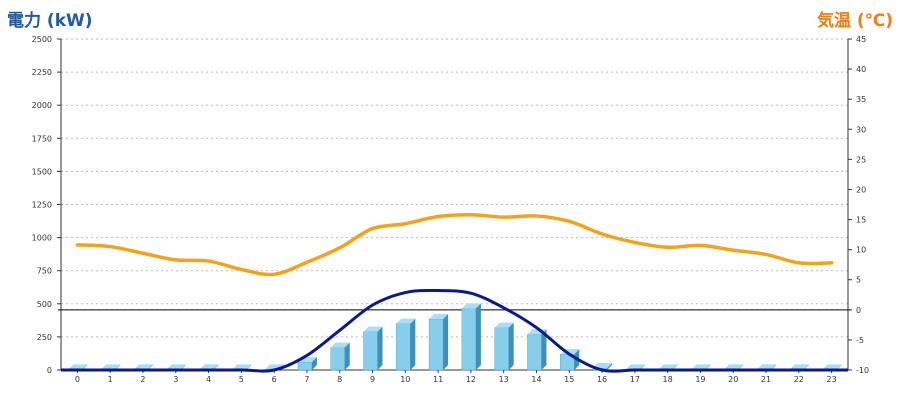 The height and width of the screenshot is (404, 900). Describe the element at coordinates (700, 379) in the screenshot. I see `x-tick-label: 19` at that location.